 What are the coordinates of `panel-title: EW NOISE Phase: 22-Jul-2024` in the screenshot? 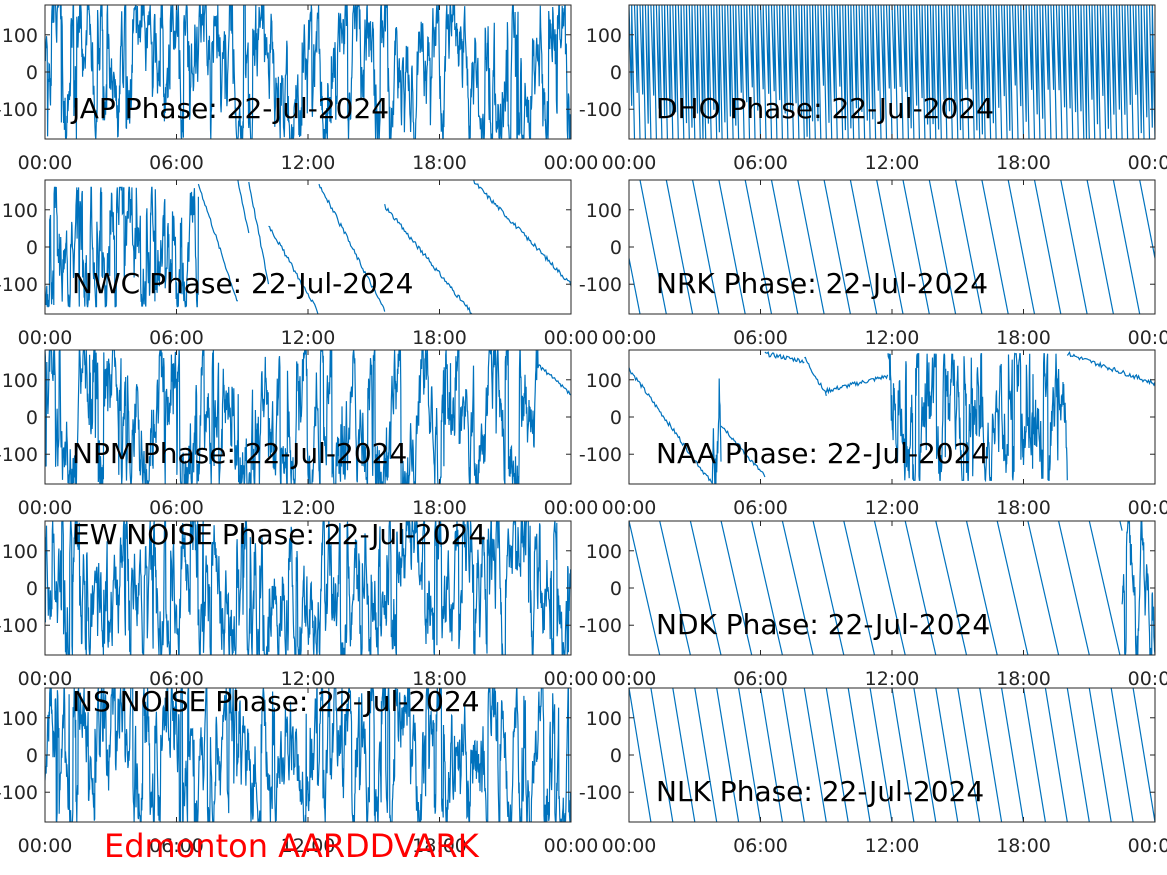 It's located at (279, 534).